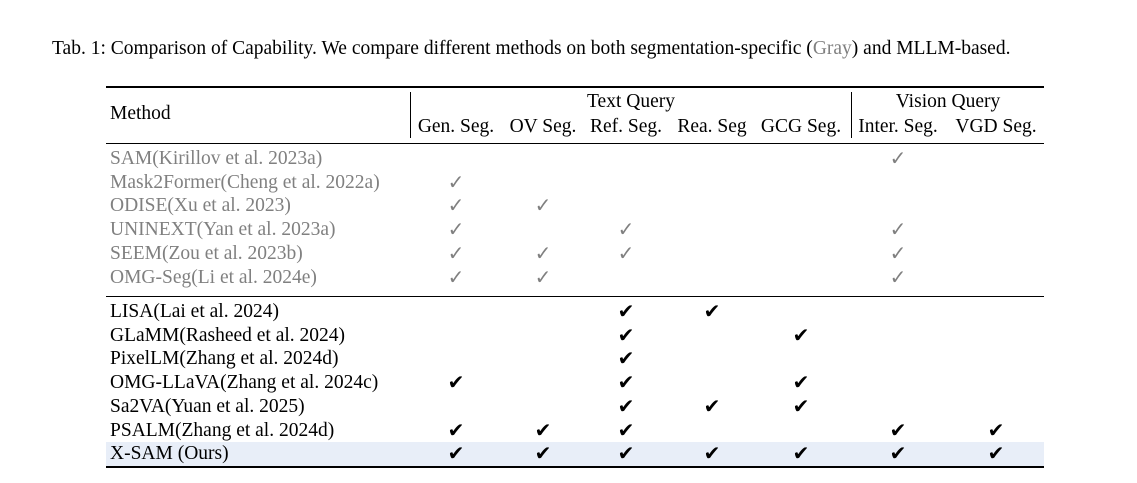  I want to click on method-name: LISA(Lai et al. 2024), so click(194, 311).